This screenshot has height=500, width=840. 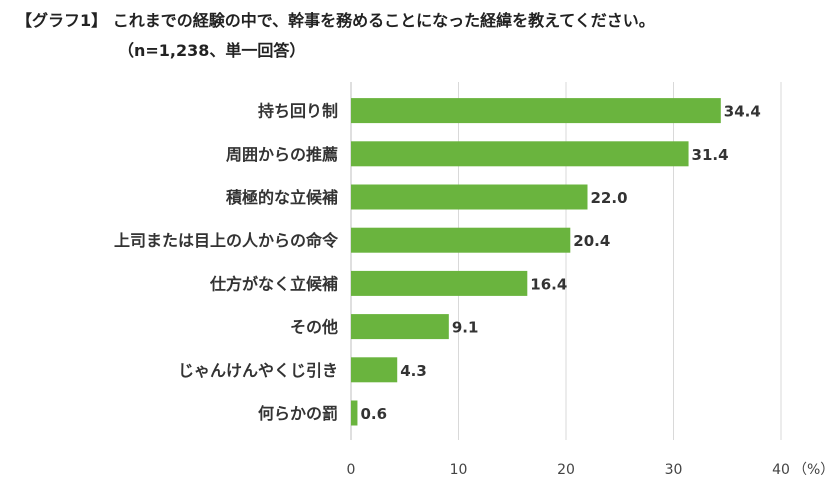 I want to click on value-label: 0.6, so click(x=373, y=414).